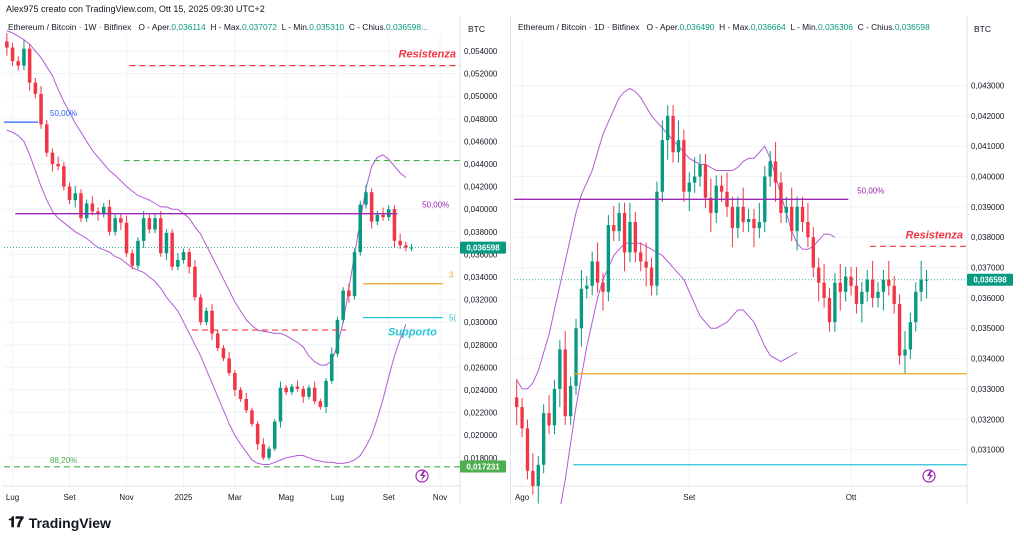 This screenshot has height=544, width=1024. What do you see at coordinates (481, 96) in the screenshot?
I see `y-tick-label: 0,050000` at bounding box center [481, 96].